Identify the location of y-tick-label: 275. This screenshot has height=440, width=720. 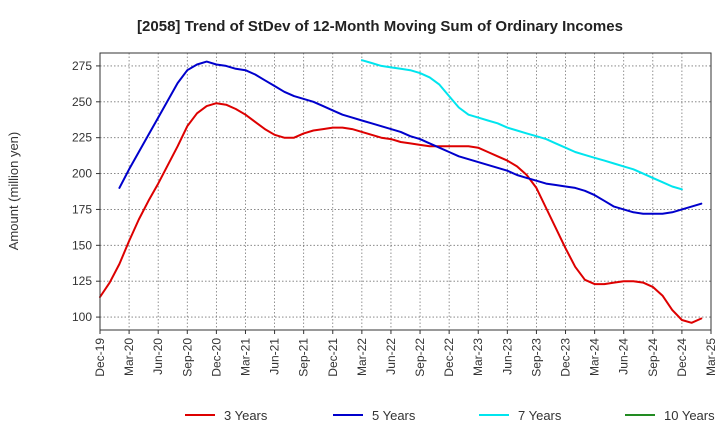
(82, 66).